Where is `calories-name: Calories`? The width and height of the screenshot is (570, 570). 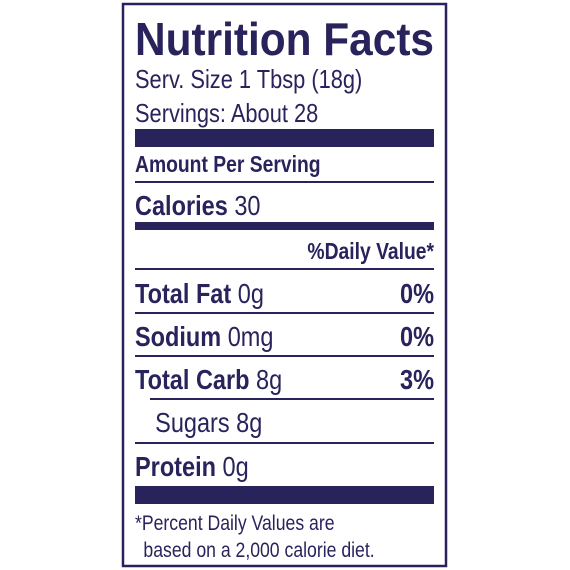
calories-name: Calories is located at coordinates (181, 206).